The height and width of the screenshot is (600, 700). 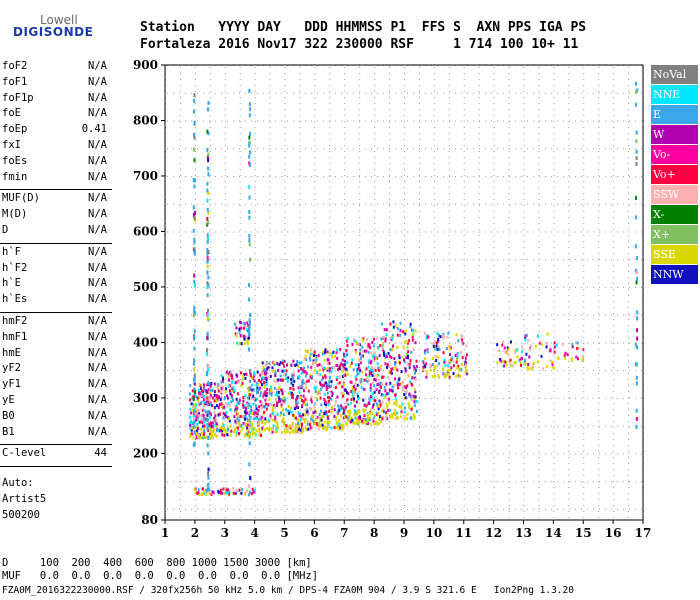 I want to click on param-value: N/A, so click(x=97, y=113).